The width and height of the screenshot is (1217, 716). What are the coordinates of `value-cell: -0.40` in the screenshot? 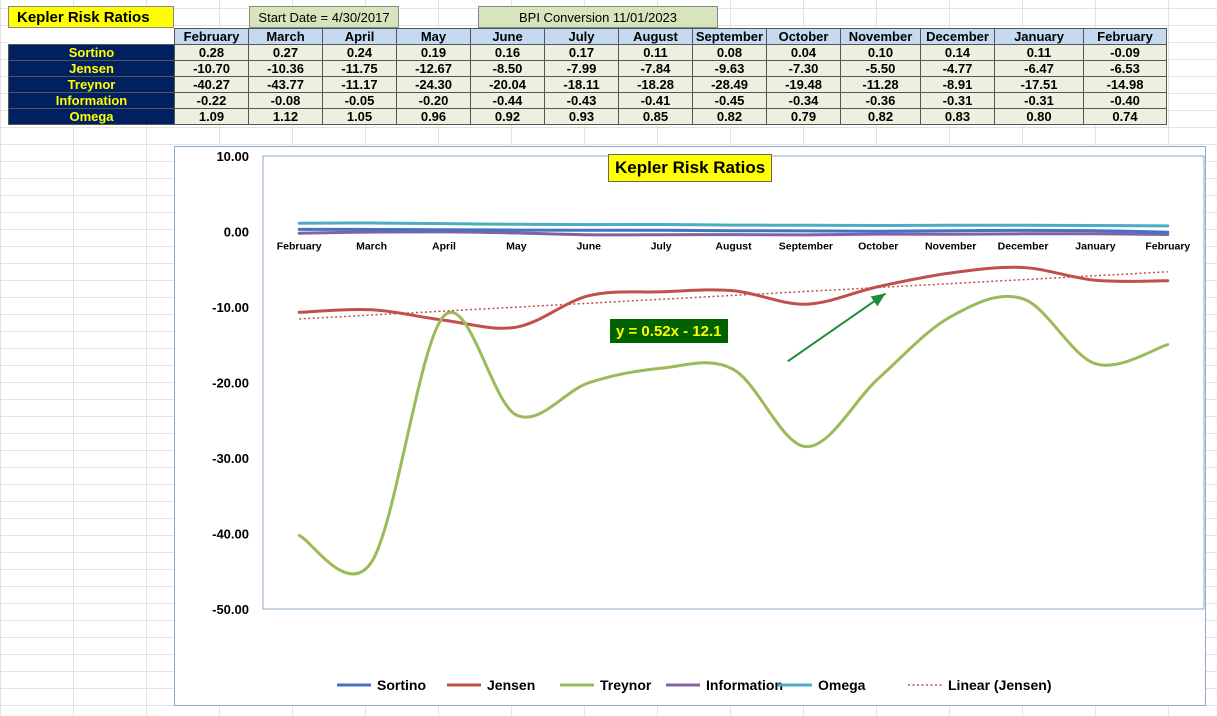 It's located at (1125, 100).